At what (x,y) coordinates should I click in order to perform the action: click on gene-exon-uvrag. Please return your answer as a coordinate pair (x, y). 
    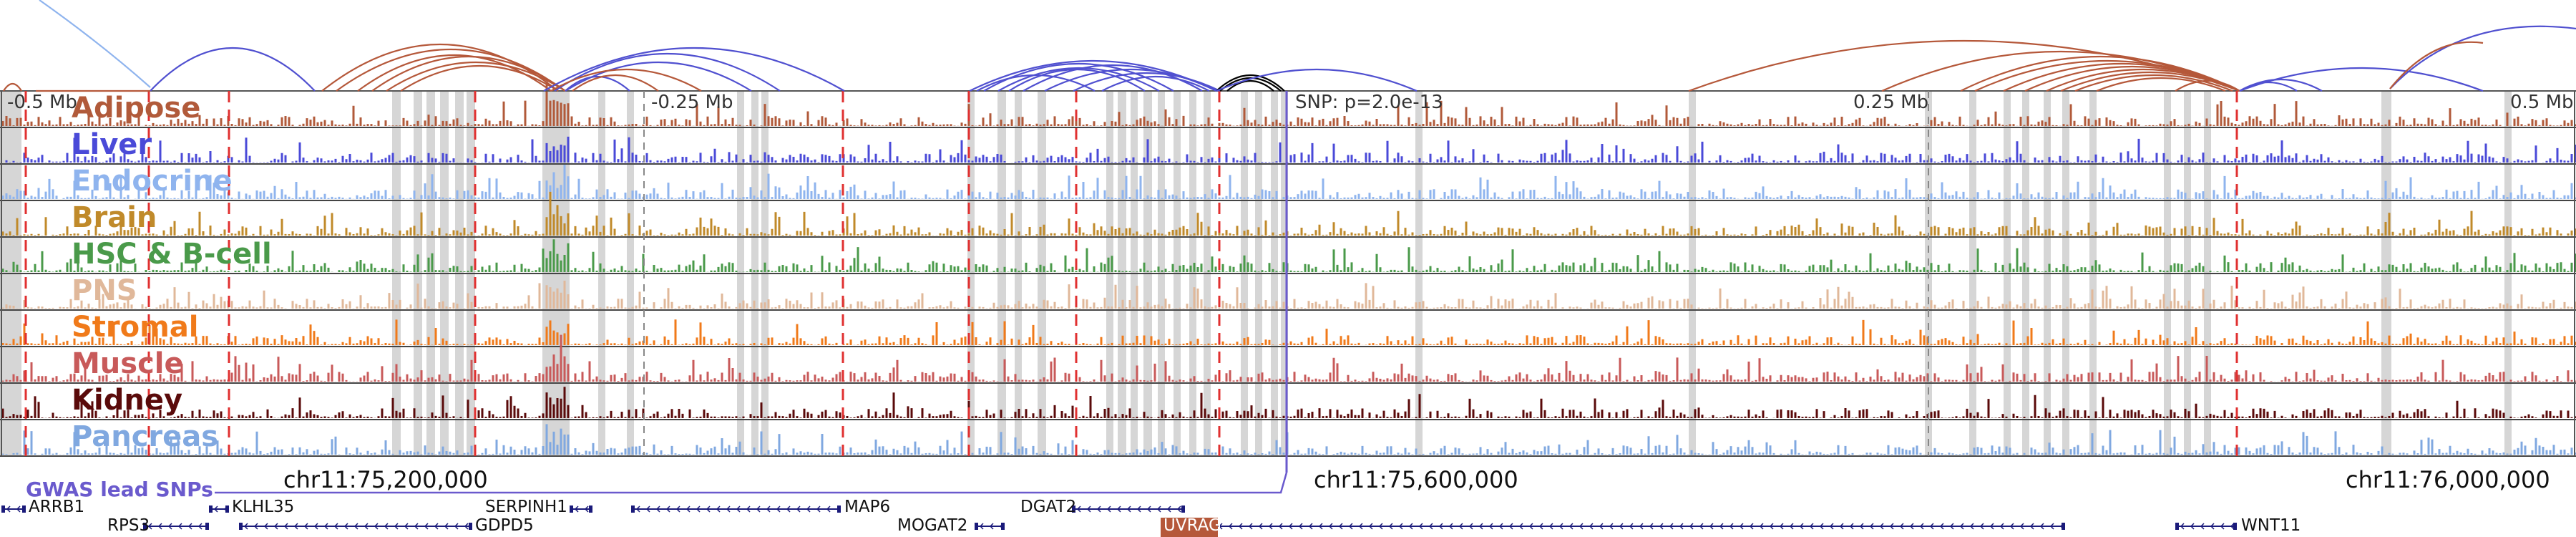
    Looking at the image, I should click on (2063, 526).